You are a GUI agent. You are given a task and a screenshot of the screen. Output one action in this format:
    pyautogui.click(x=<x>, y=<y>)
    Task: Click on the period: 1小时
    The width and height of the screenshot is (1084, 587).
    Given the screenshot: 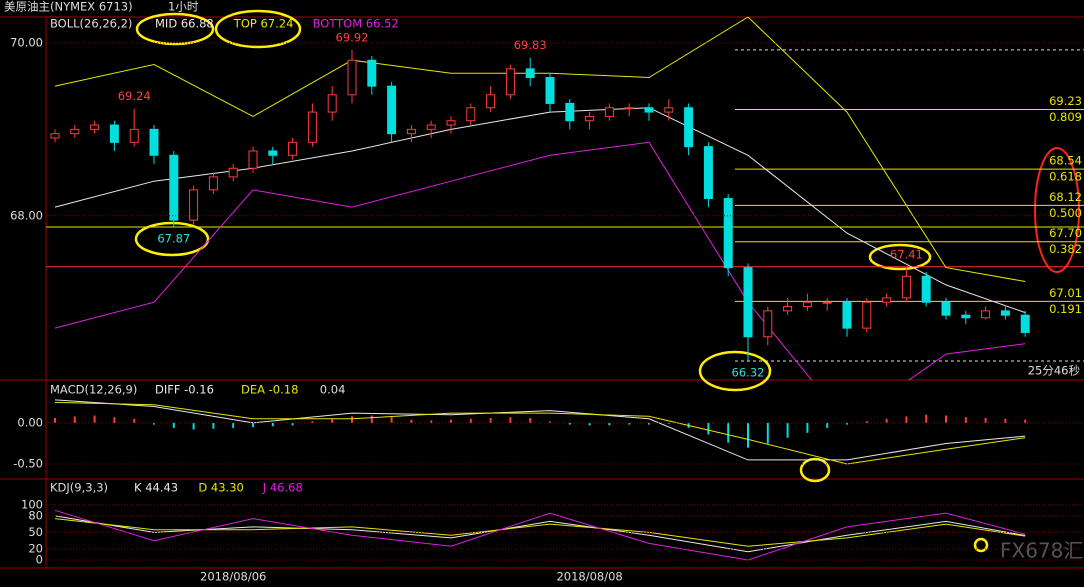 What is the action you would take?
    pyautogui.click(x=183, y=7)
    